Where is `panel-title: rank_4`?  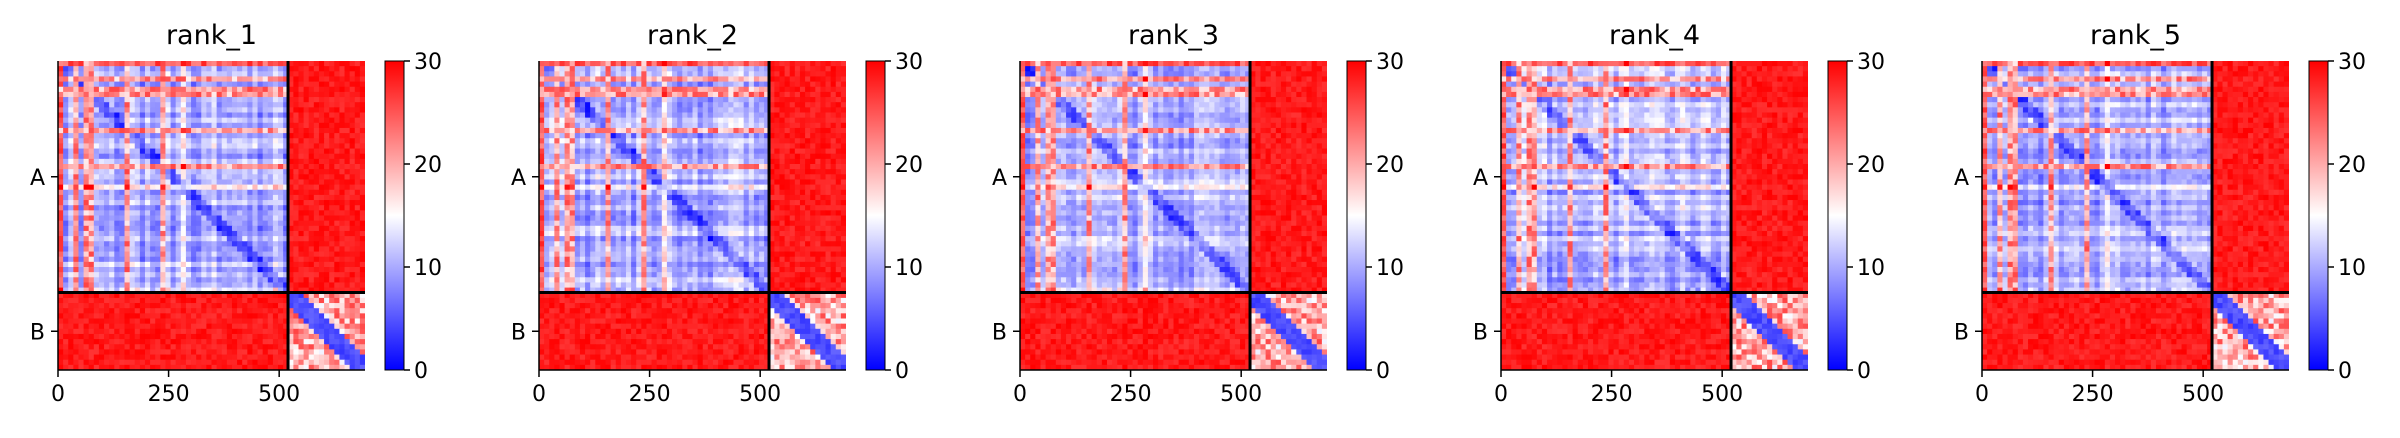 panel-title: rank_4 is located at coordinates (1654, 35).